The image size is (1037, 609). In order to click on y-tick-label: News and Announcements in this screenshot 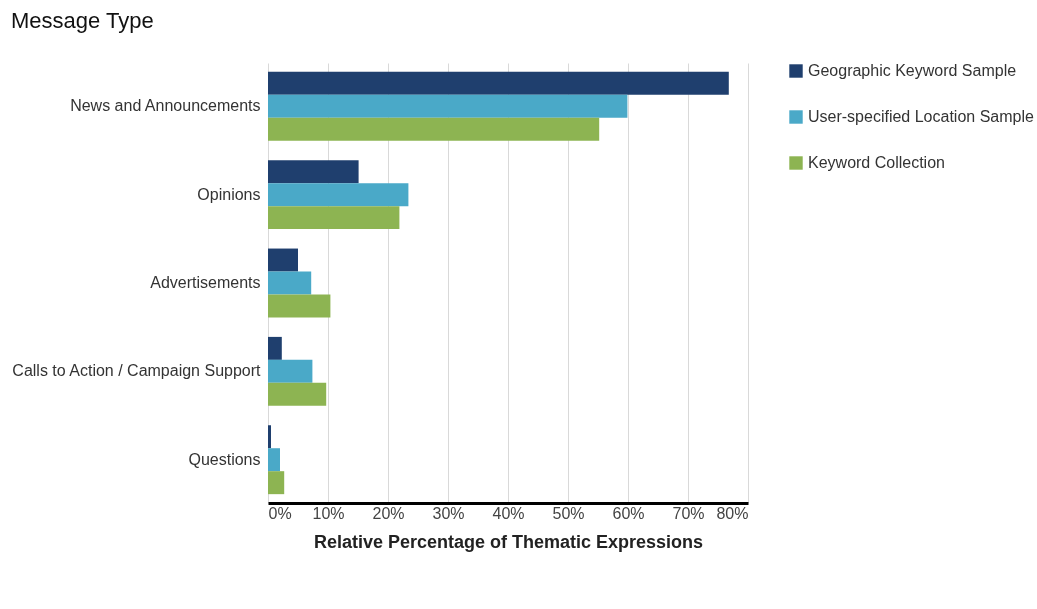, I will do `click(165, 106)`.